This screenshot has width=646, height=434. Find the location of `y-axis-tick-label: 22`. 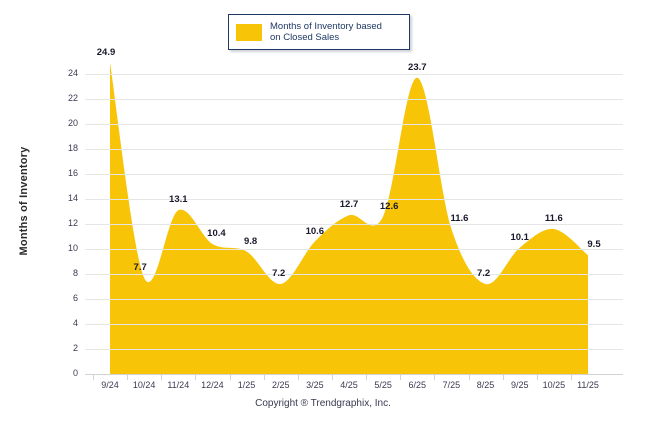

y-axis-tick-label: 22 is located at coordinates (72, 98).